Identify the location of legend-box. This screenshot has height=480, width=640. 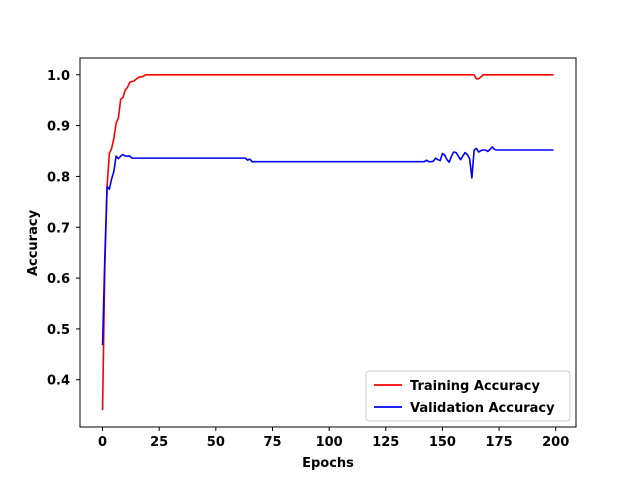
(468, 396).